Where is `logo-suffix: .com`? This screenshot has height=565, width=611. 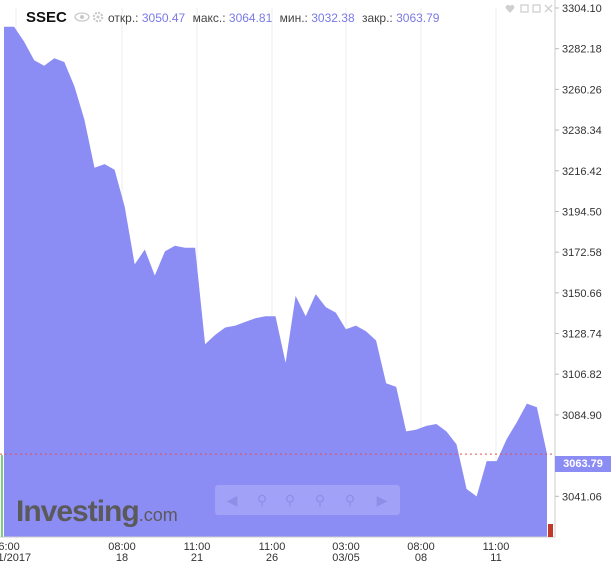
logo-suffix: .com is located at coordinates (158, 515).